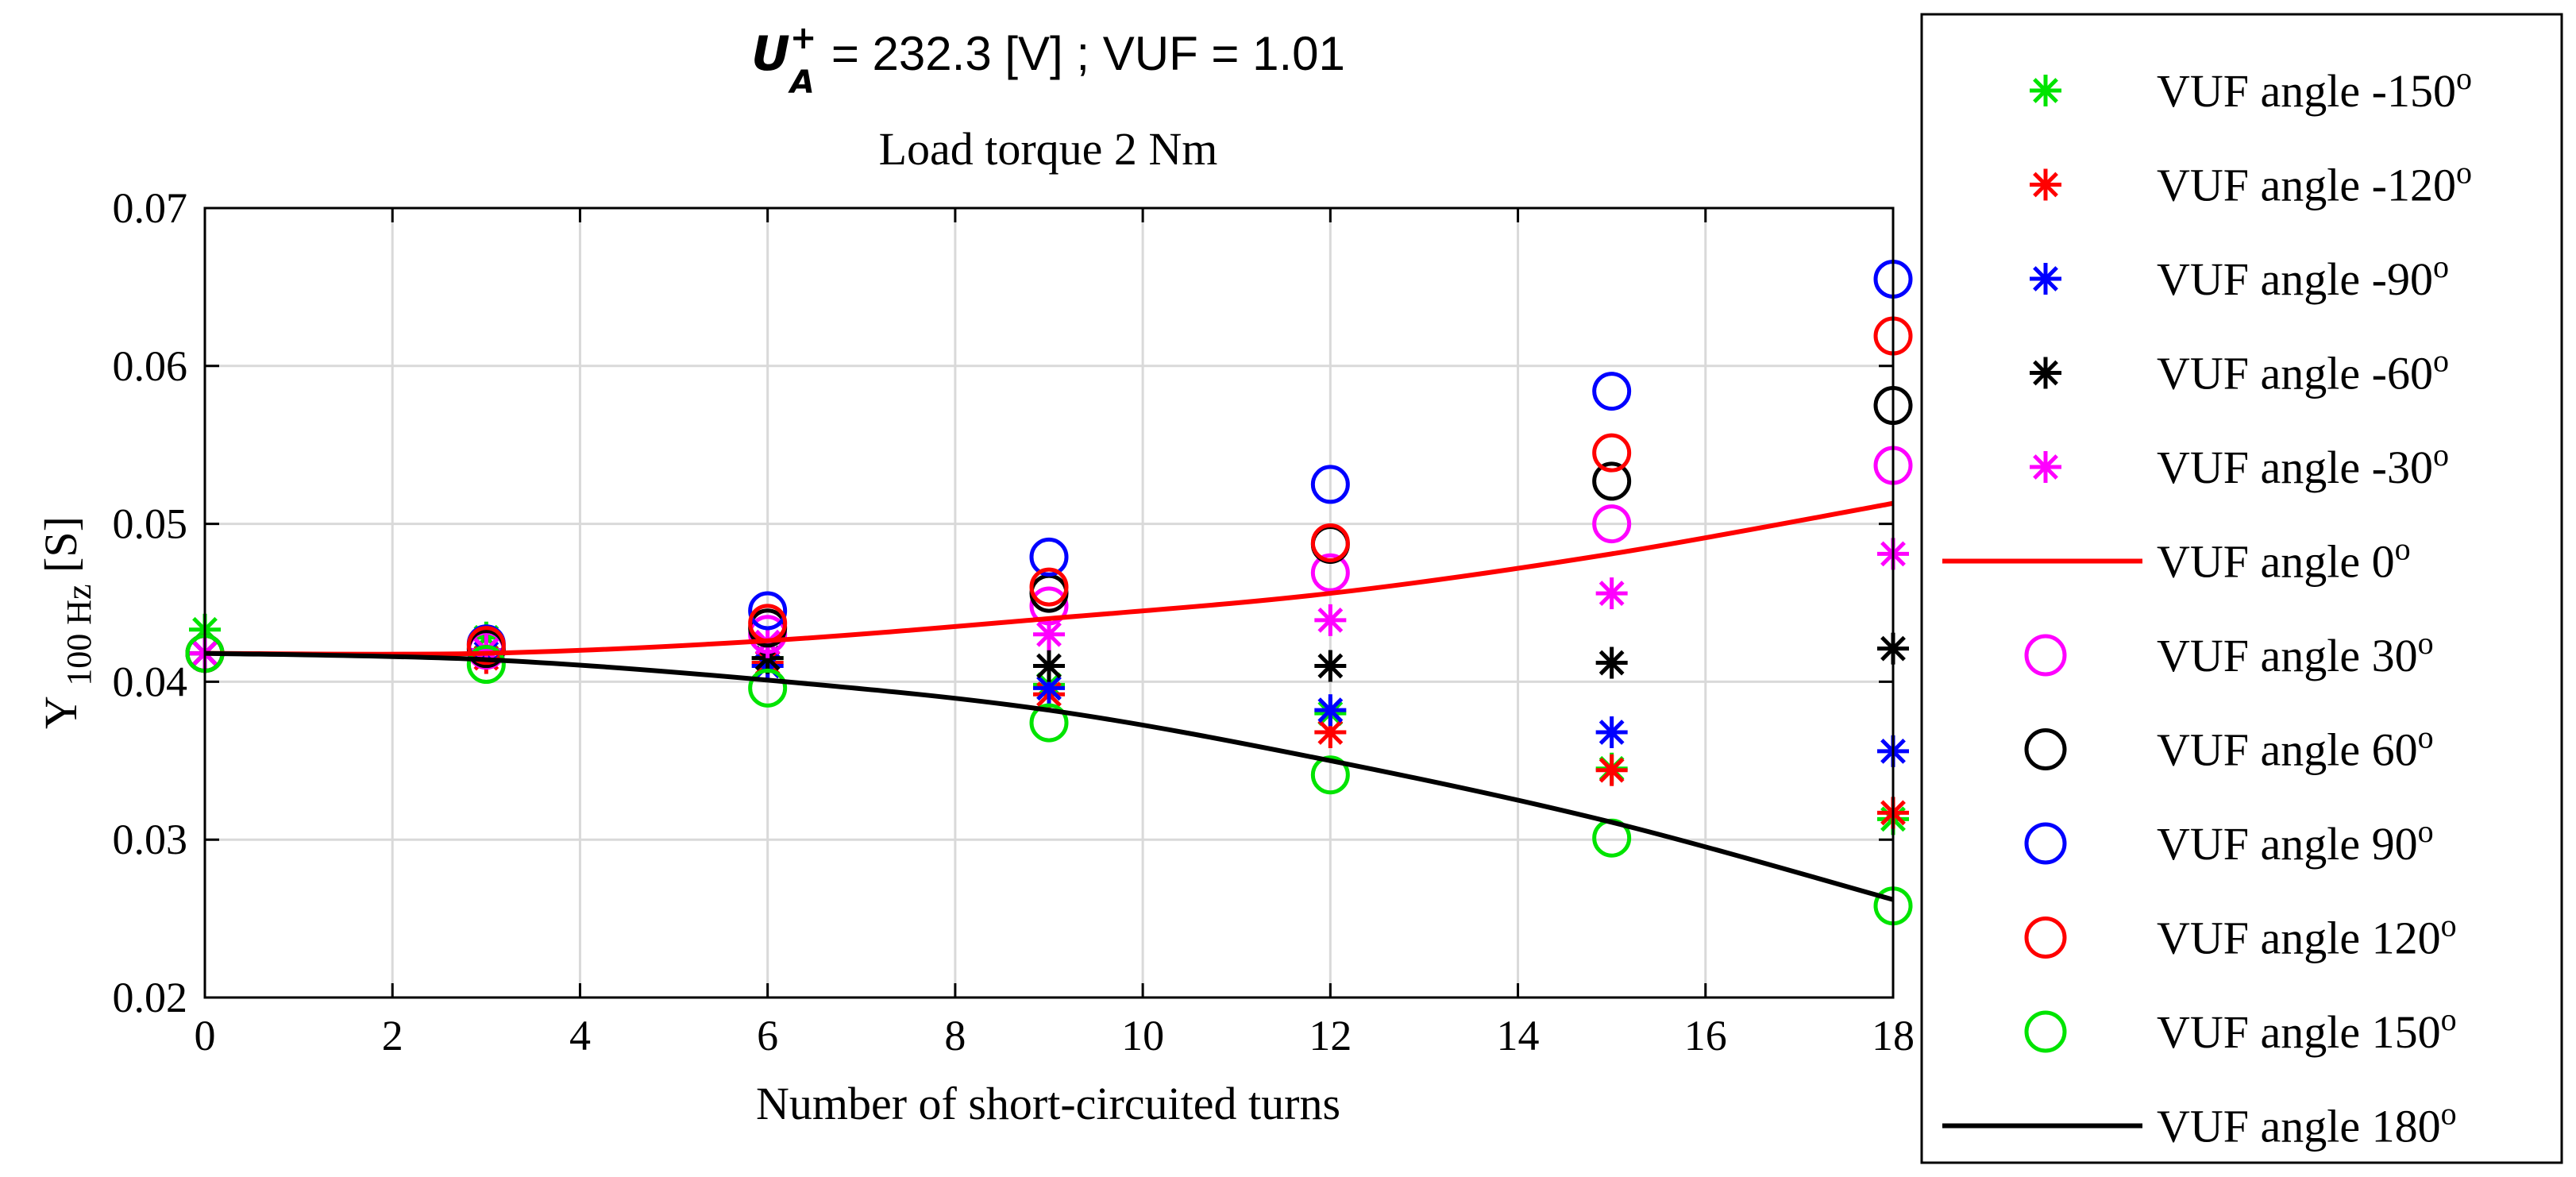 The width and height of the screenshot is (2576, 1177). Describe the element at coordinates (150, 997) in the screenshot. I see `y-tick-label: 0.02` at that location.